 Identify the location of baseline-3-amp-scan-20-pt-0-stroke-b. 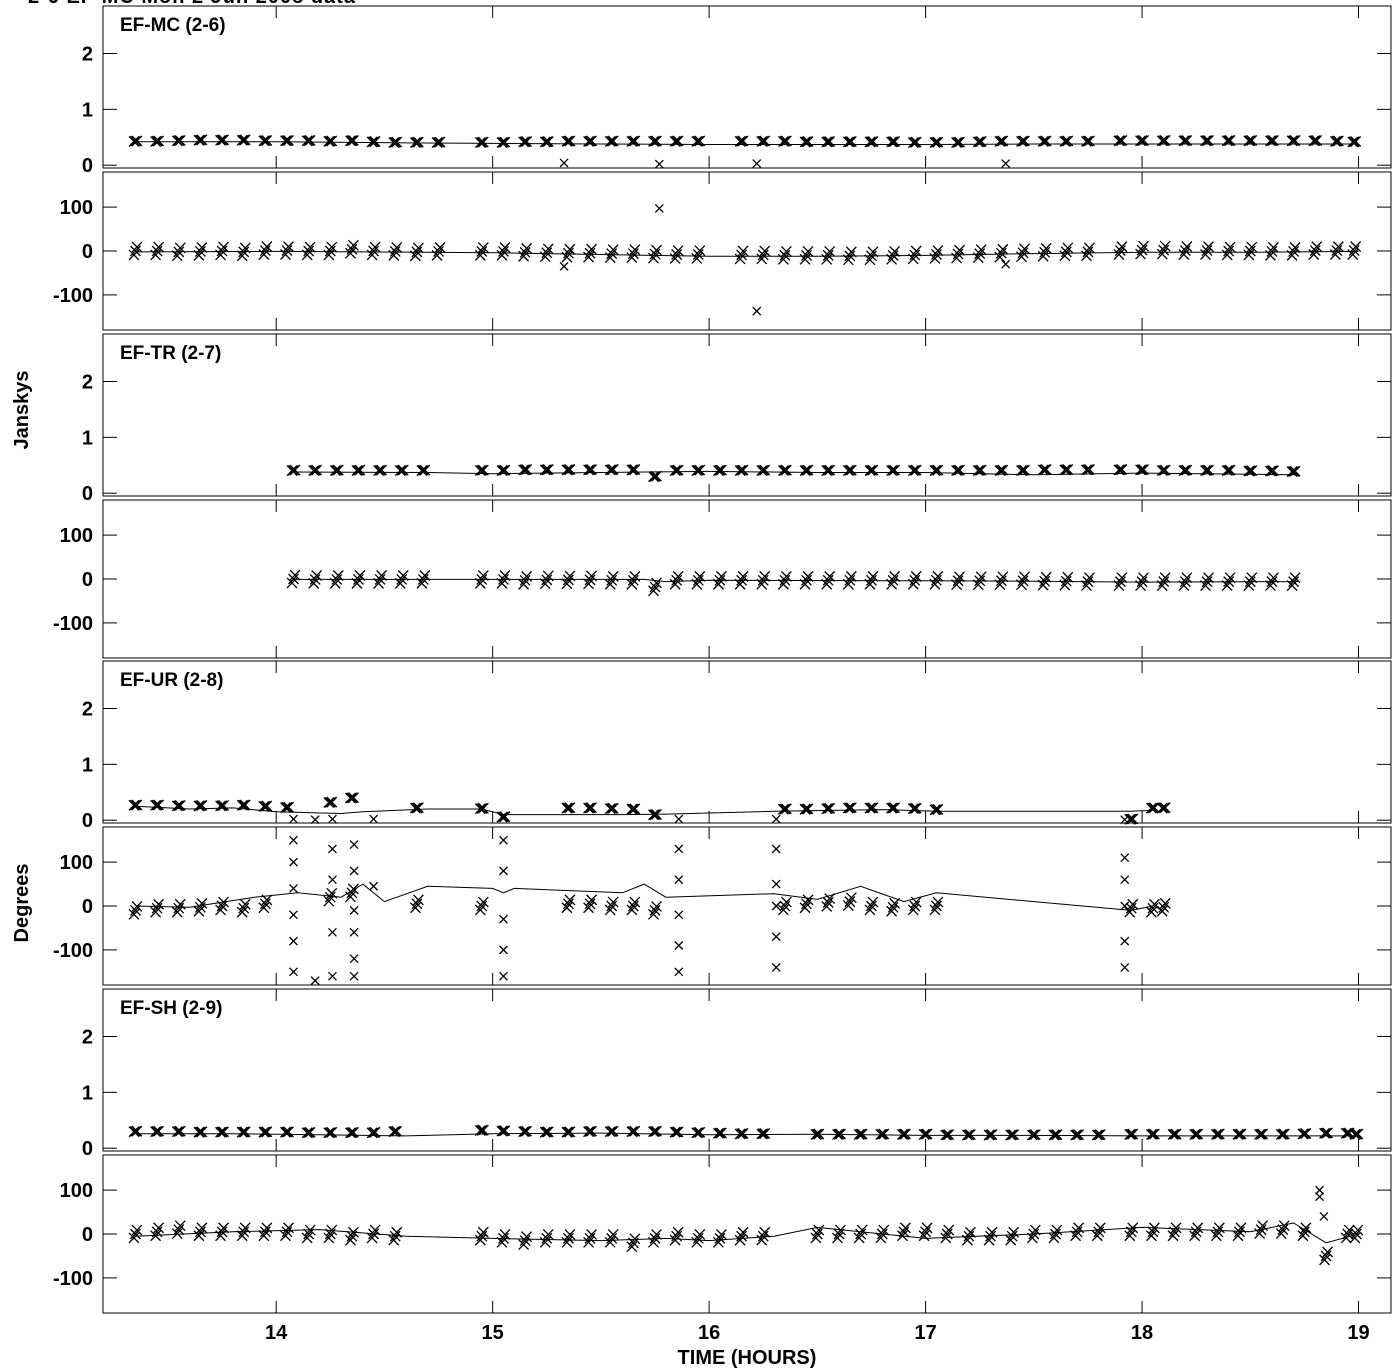
(632, 1132).